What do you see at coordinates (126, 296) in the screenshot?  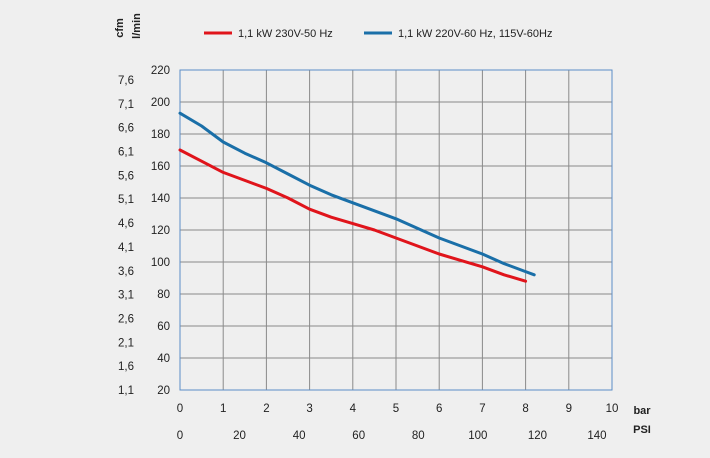 I see `y-tick-label-cfm: 3,1` at bounding box center [126, 296].